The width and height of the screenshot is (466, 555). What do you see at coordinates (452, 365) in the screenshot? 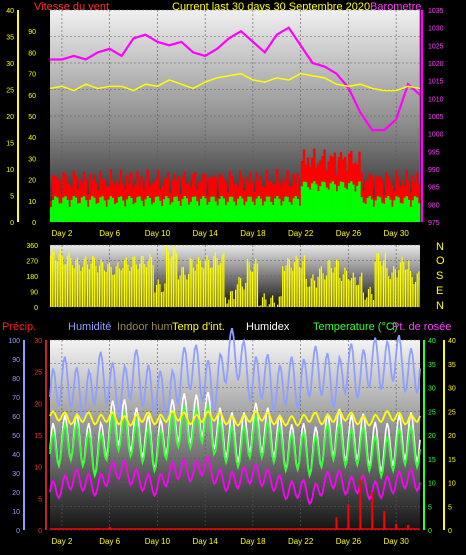
I see `temp-int-axis-tick: 35` at bounding box center [452, 365].